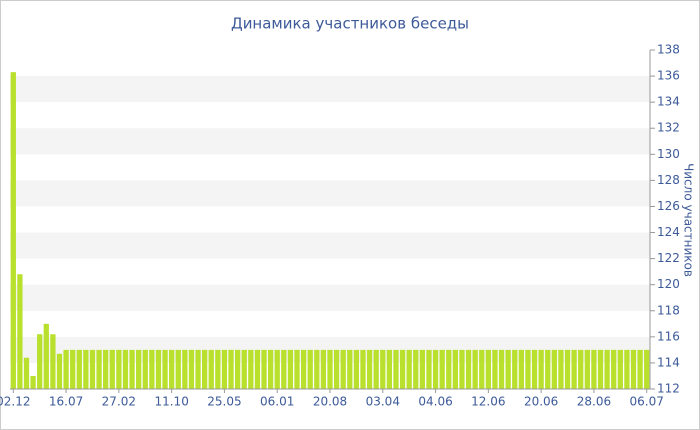  What do you see at coordinates (668, 50) in the screenshot?
I see `y-tick-label: 138` at bounding box center [668, 50].